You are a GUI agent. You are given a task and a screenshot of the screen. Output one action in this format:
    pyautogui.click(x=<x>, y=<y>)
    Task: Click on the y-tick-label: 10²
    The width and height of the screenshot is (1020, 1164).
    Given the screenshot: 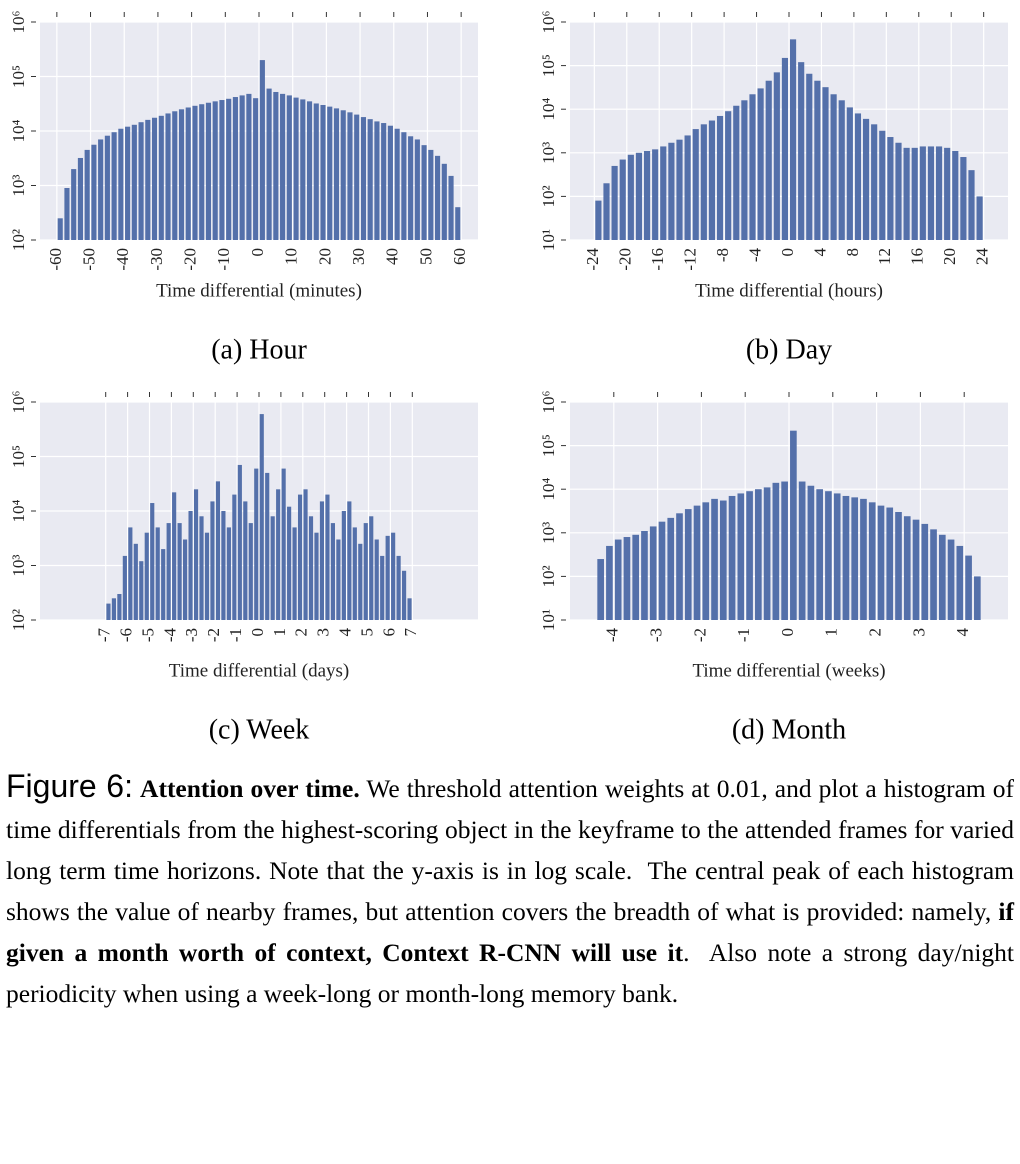 What is the action you would take?
    pyautogui.click(x=18, y=620)
    